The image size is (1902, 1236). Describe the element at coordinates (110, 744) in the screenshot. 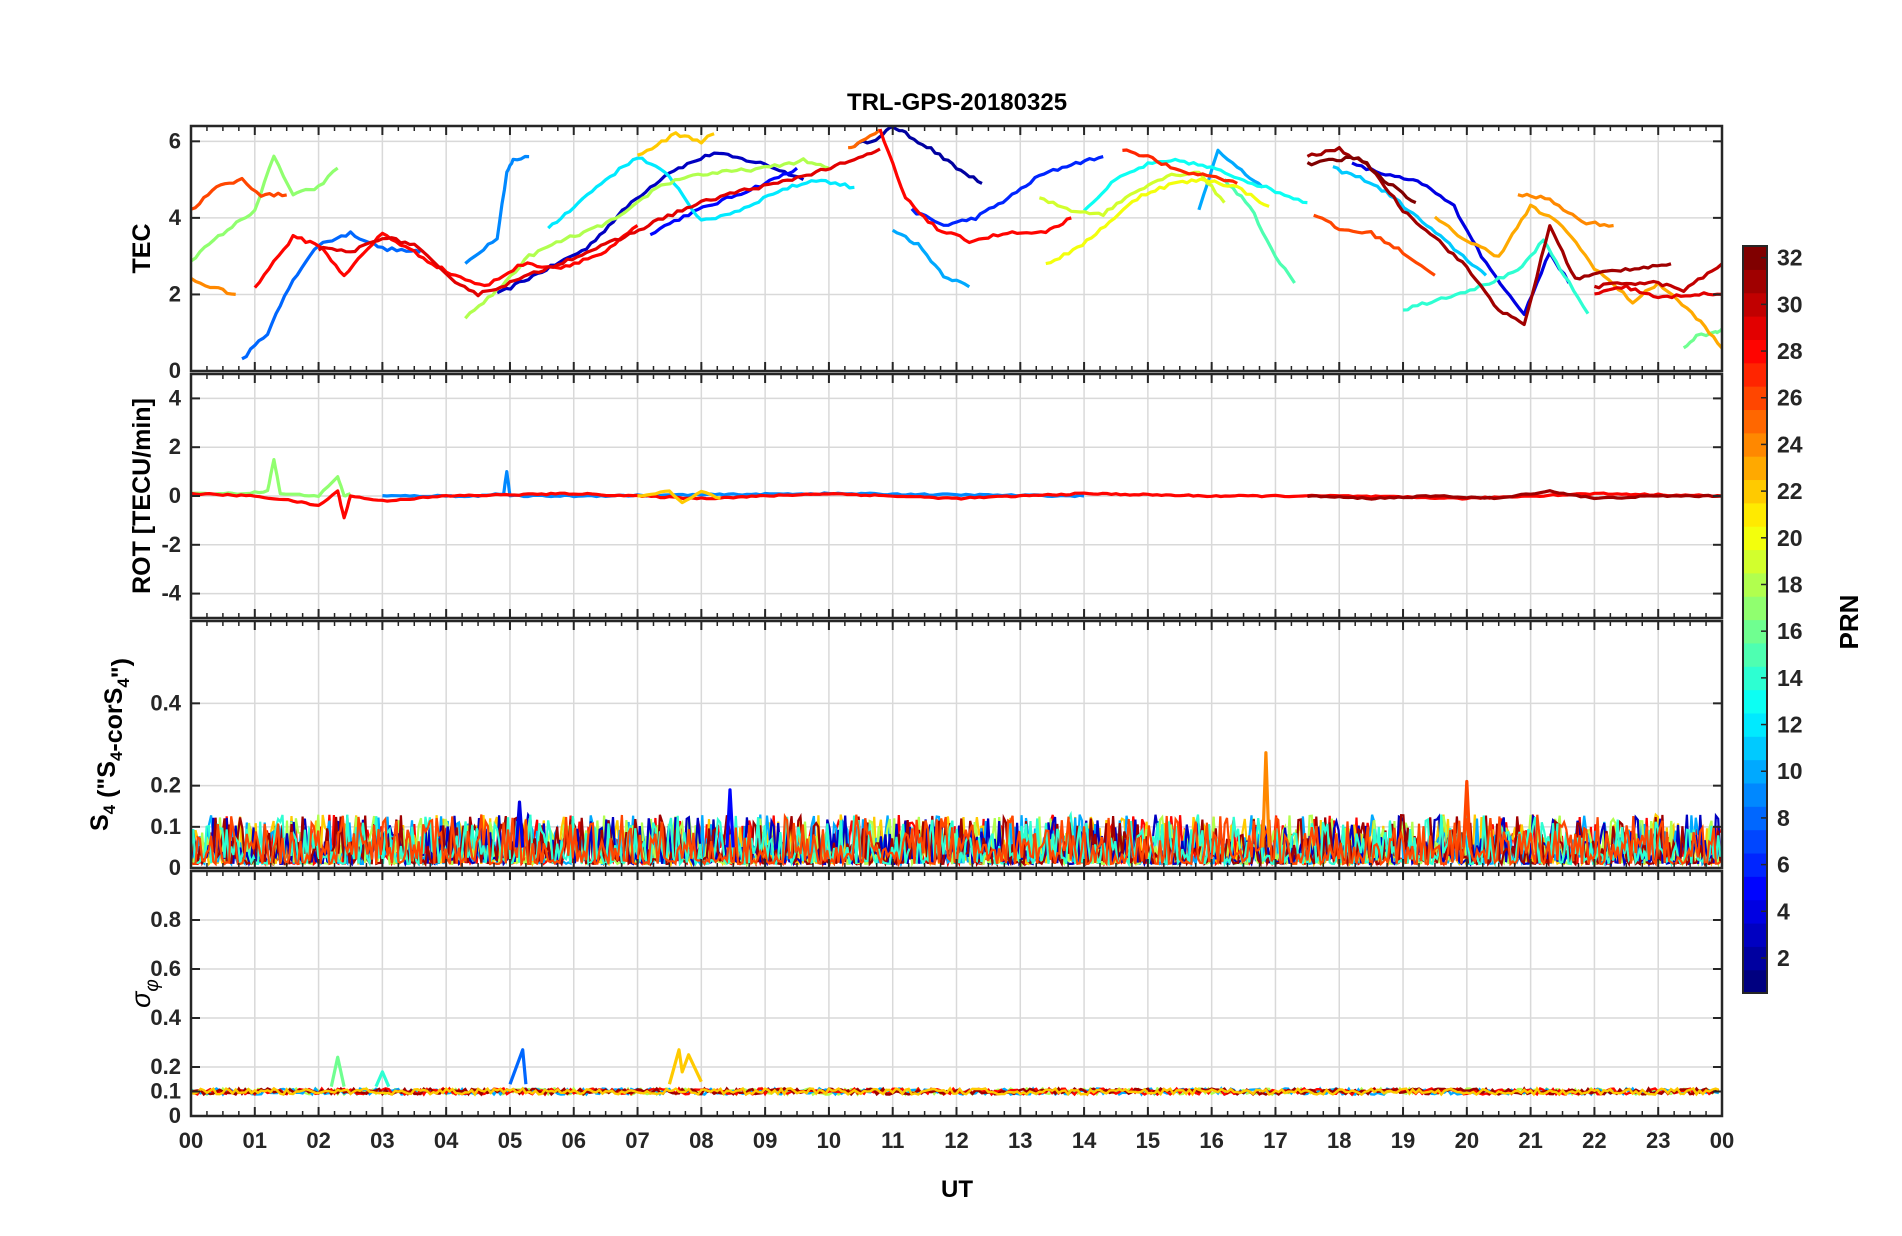

I see `s4-y-label: S4 ("S4-corS4")` at that location.